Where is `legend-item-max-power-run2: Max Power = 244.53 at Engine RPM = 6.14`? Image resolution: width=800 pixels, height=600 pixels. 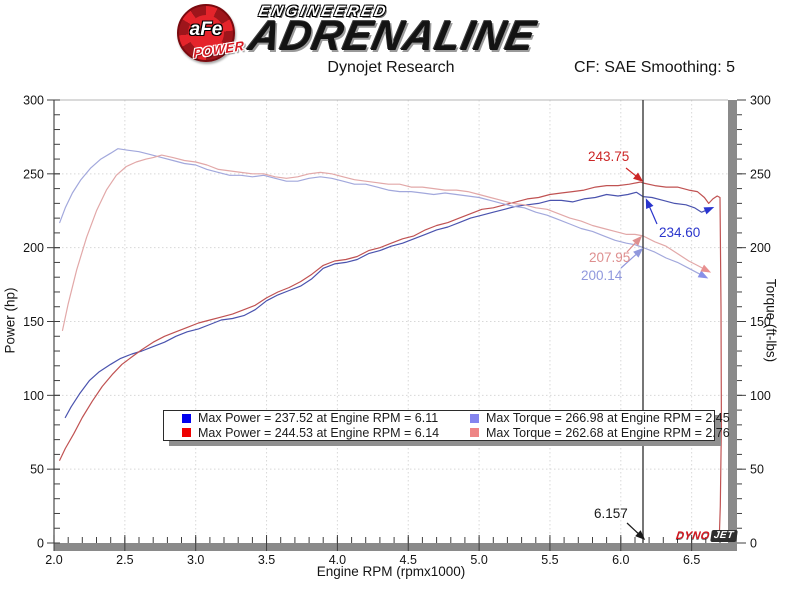
legend-item-max-power-run2: Max Power = 244.53 at Engine RPM = 6.14 is located at coordinates (326, 433).